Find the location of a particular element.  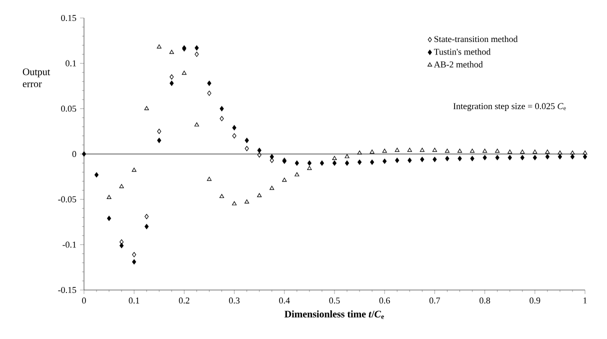

x-tick-label: 0 is located at coordinates (84, 301).